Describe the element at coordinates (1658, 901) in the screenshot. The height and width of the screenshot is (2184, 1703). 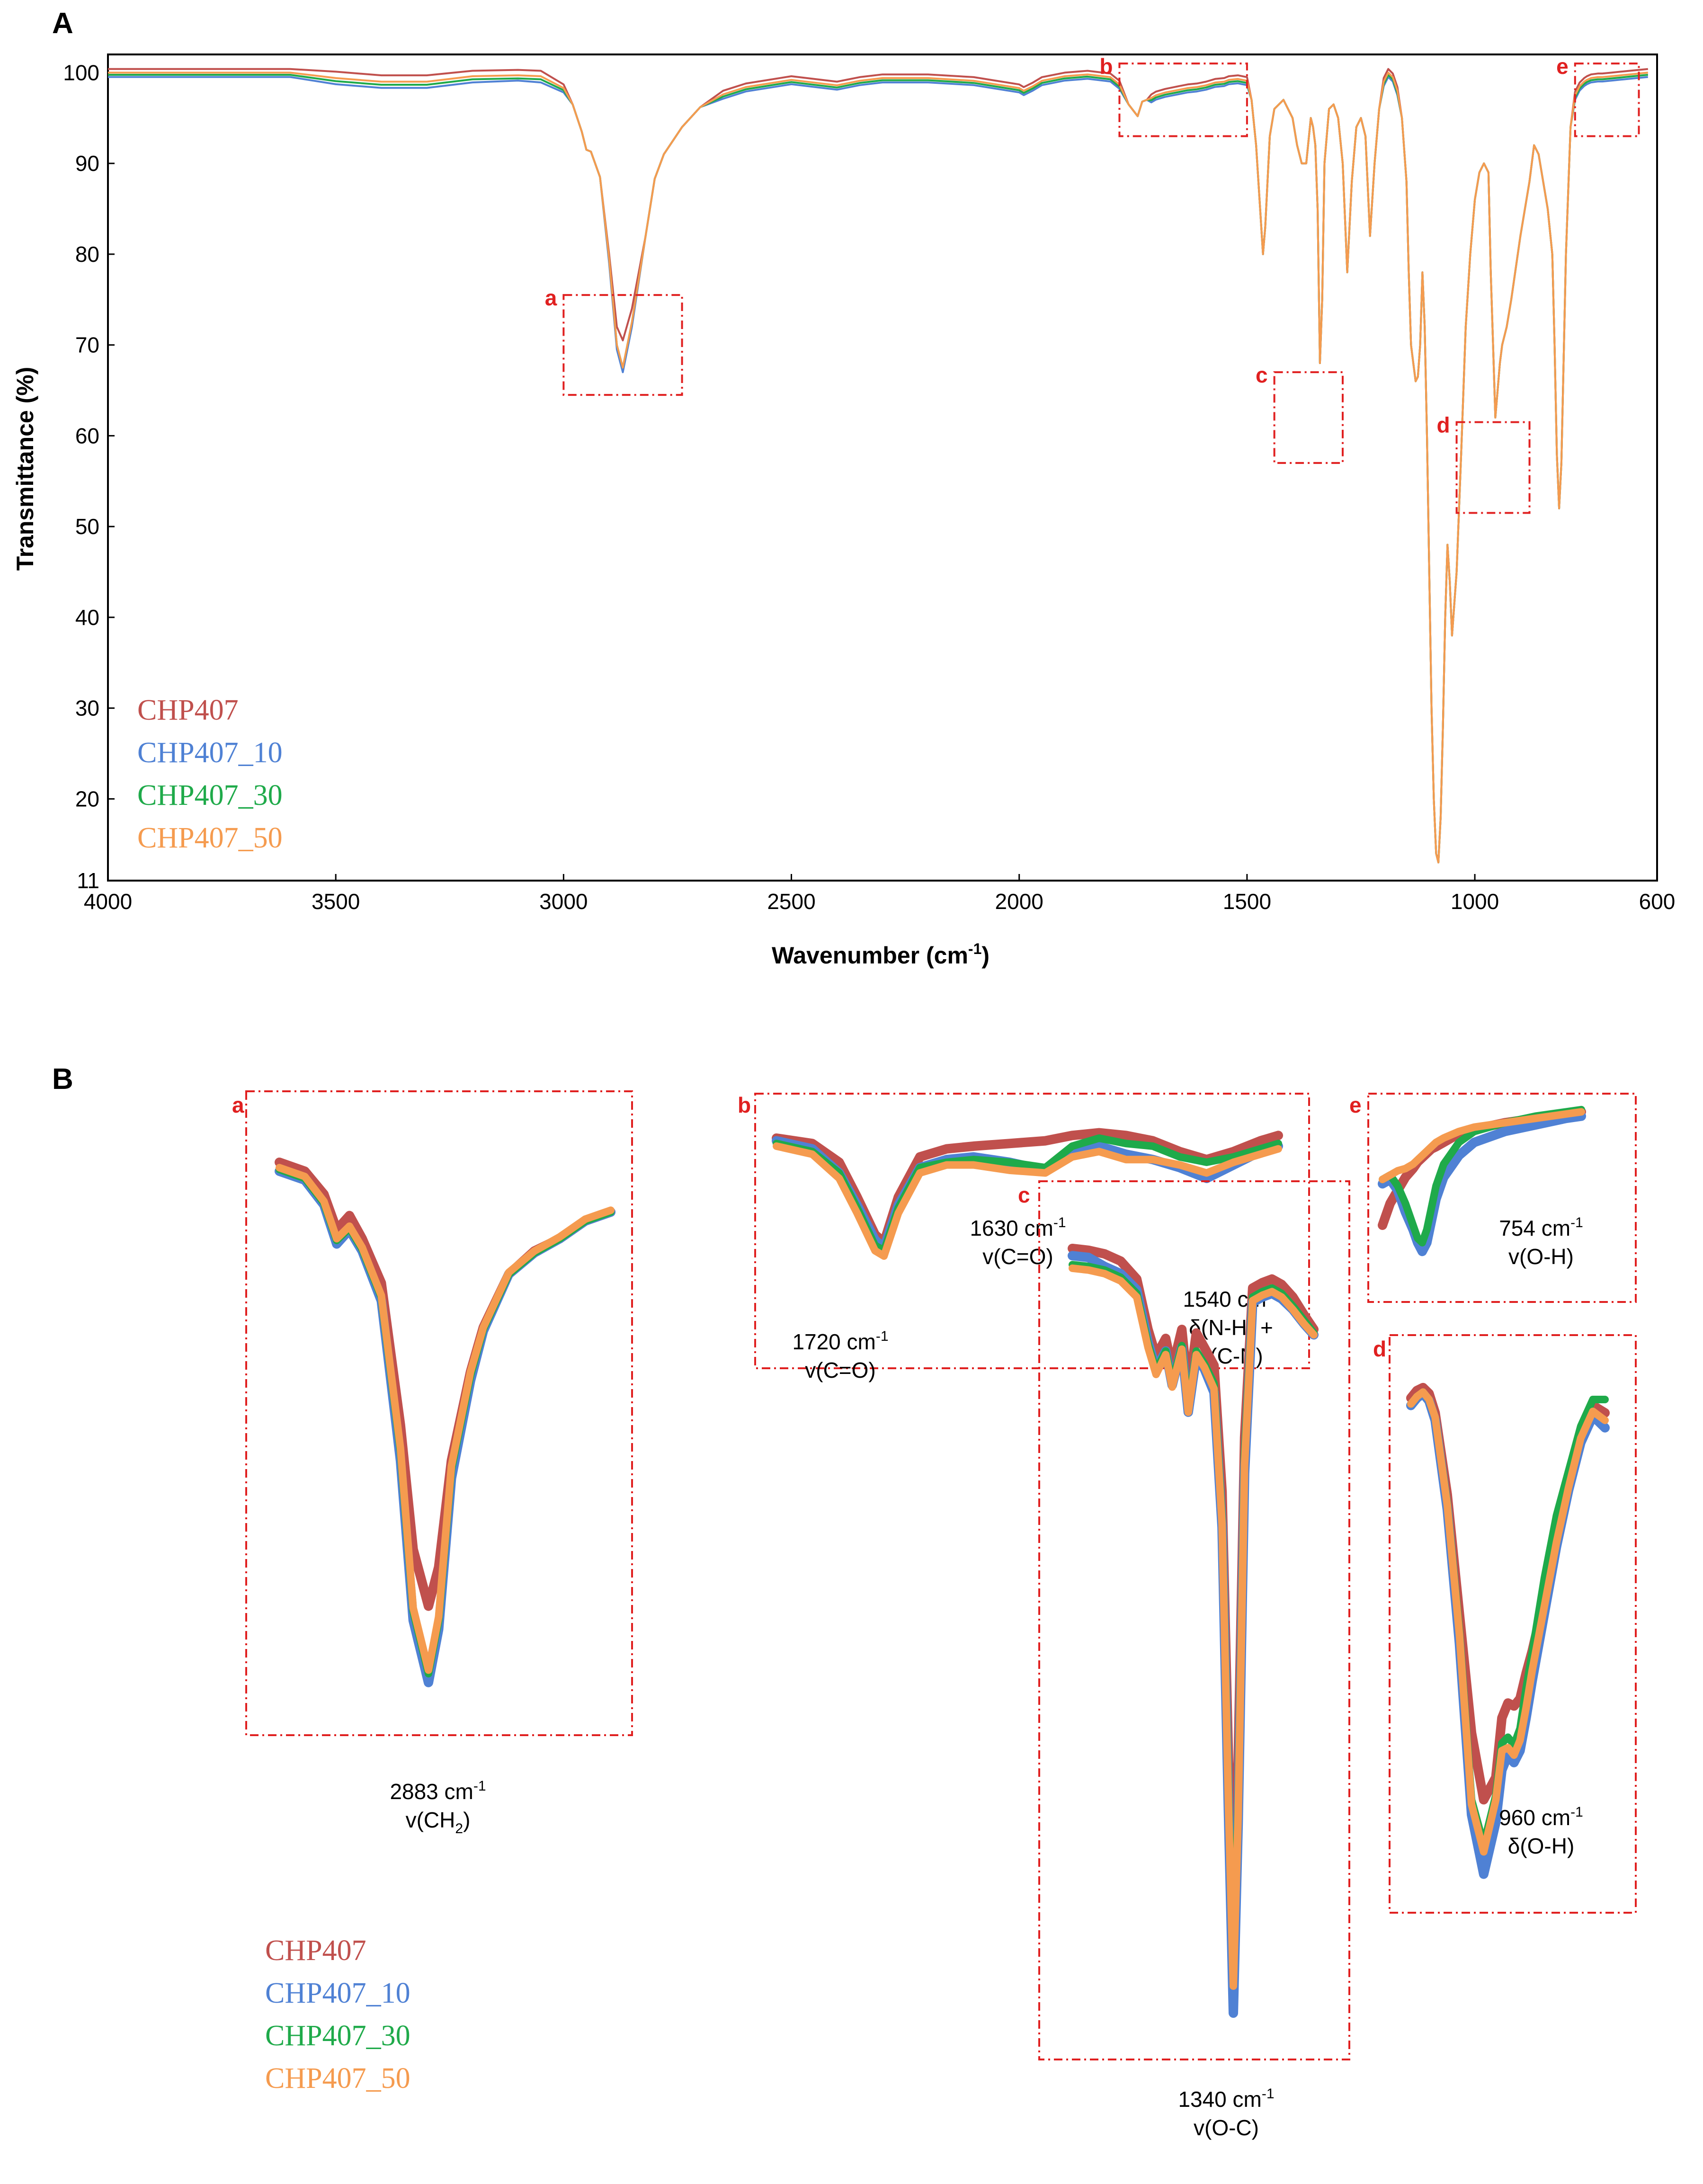
I see `x-tick-label: 600` at that location.